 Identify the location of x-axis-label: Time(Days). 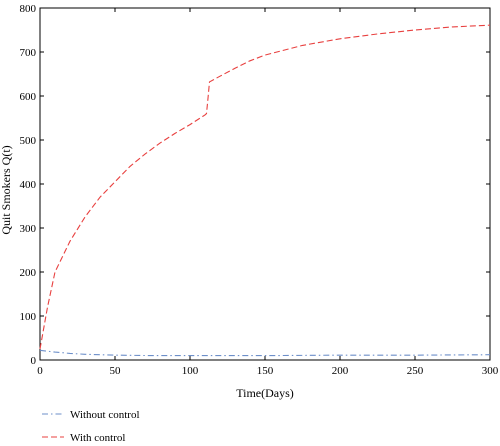
(265, 393).